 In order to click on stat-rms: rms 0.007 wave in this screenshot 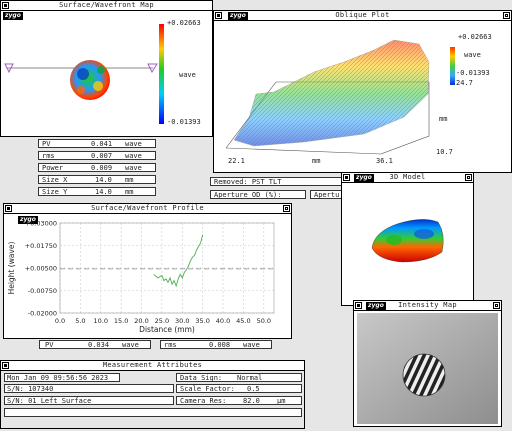, I will do `click(97, 155)`.